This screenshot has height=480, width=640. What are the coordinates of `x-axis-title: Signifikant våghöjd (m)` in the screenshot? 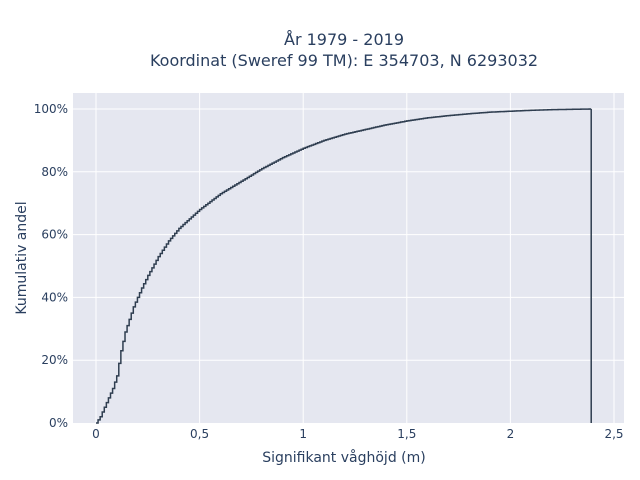 It's located at (343, 457).